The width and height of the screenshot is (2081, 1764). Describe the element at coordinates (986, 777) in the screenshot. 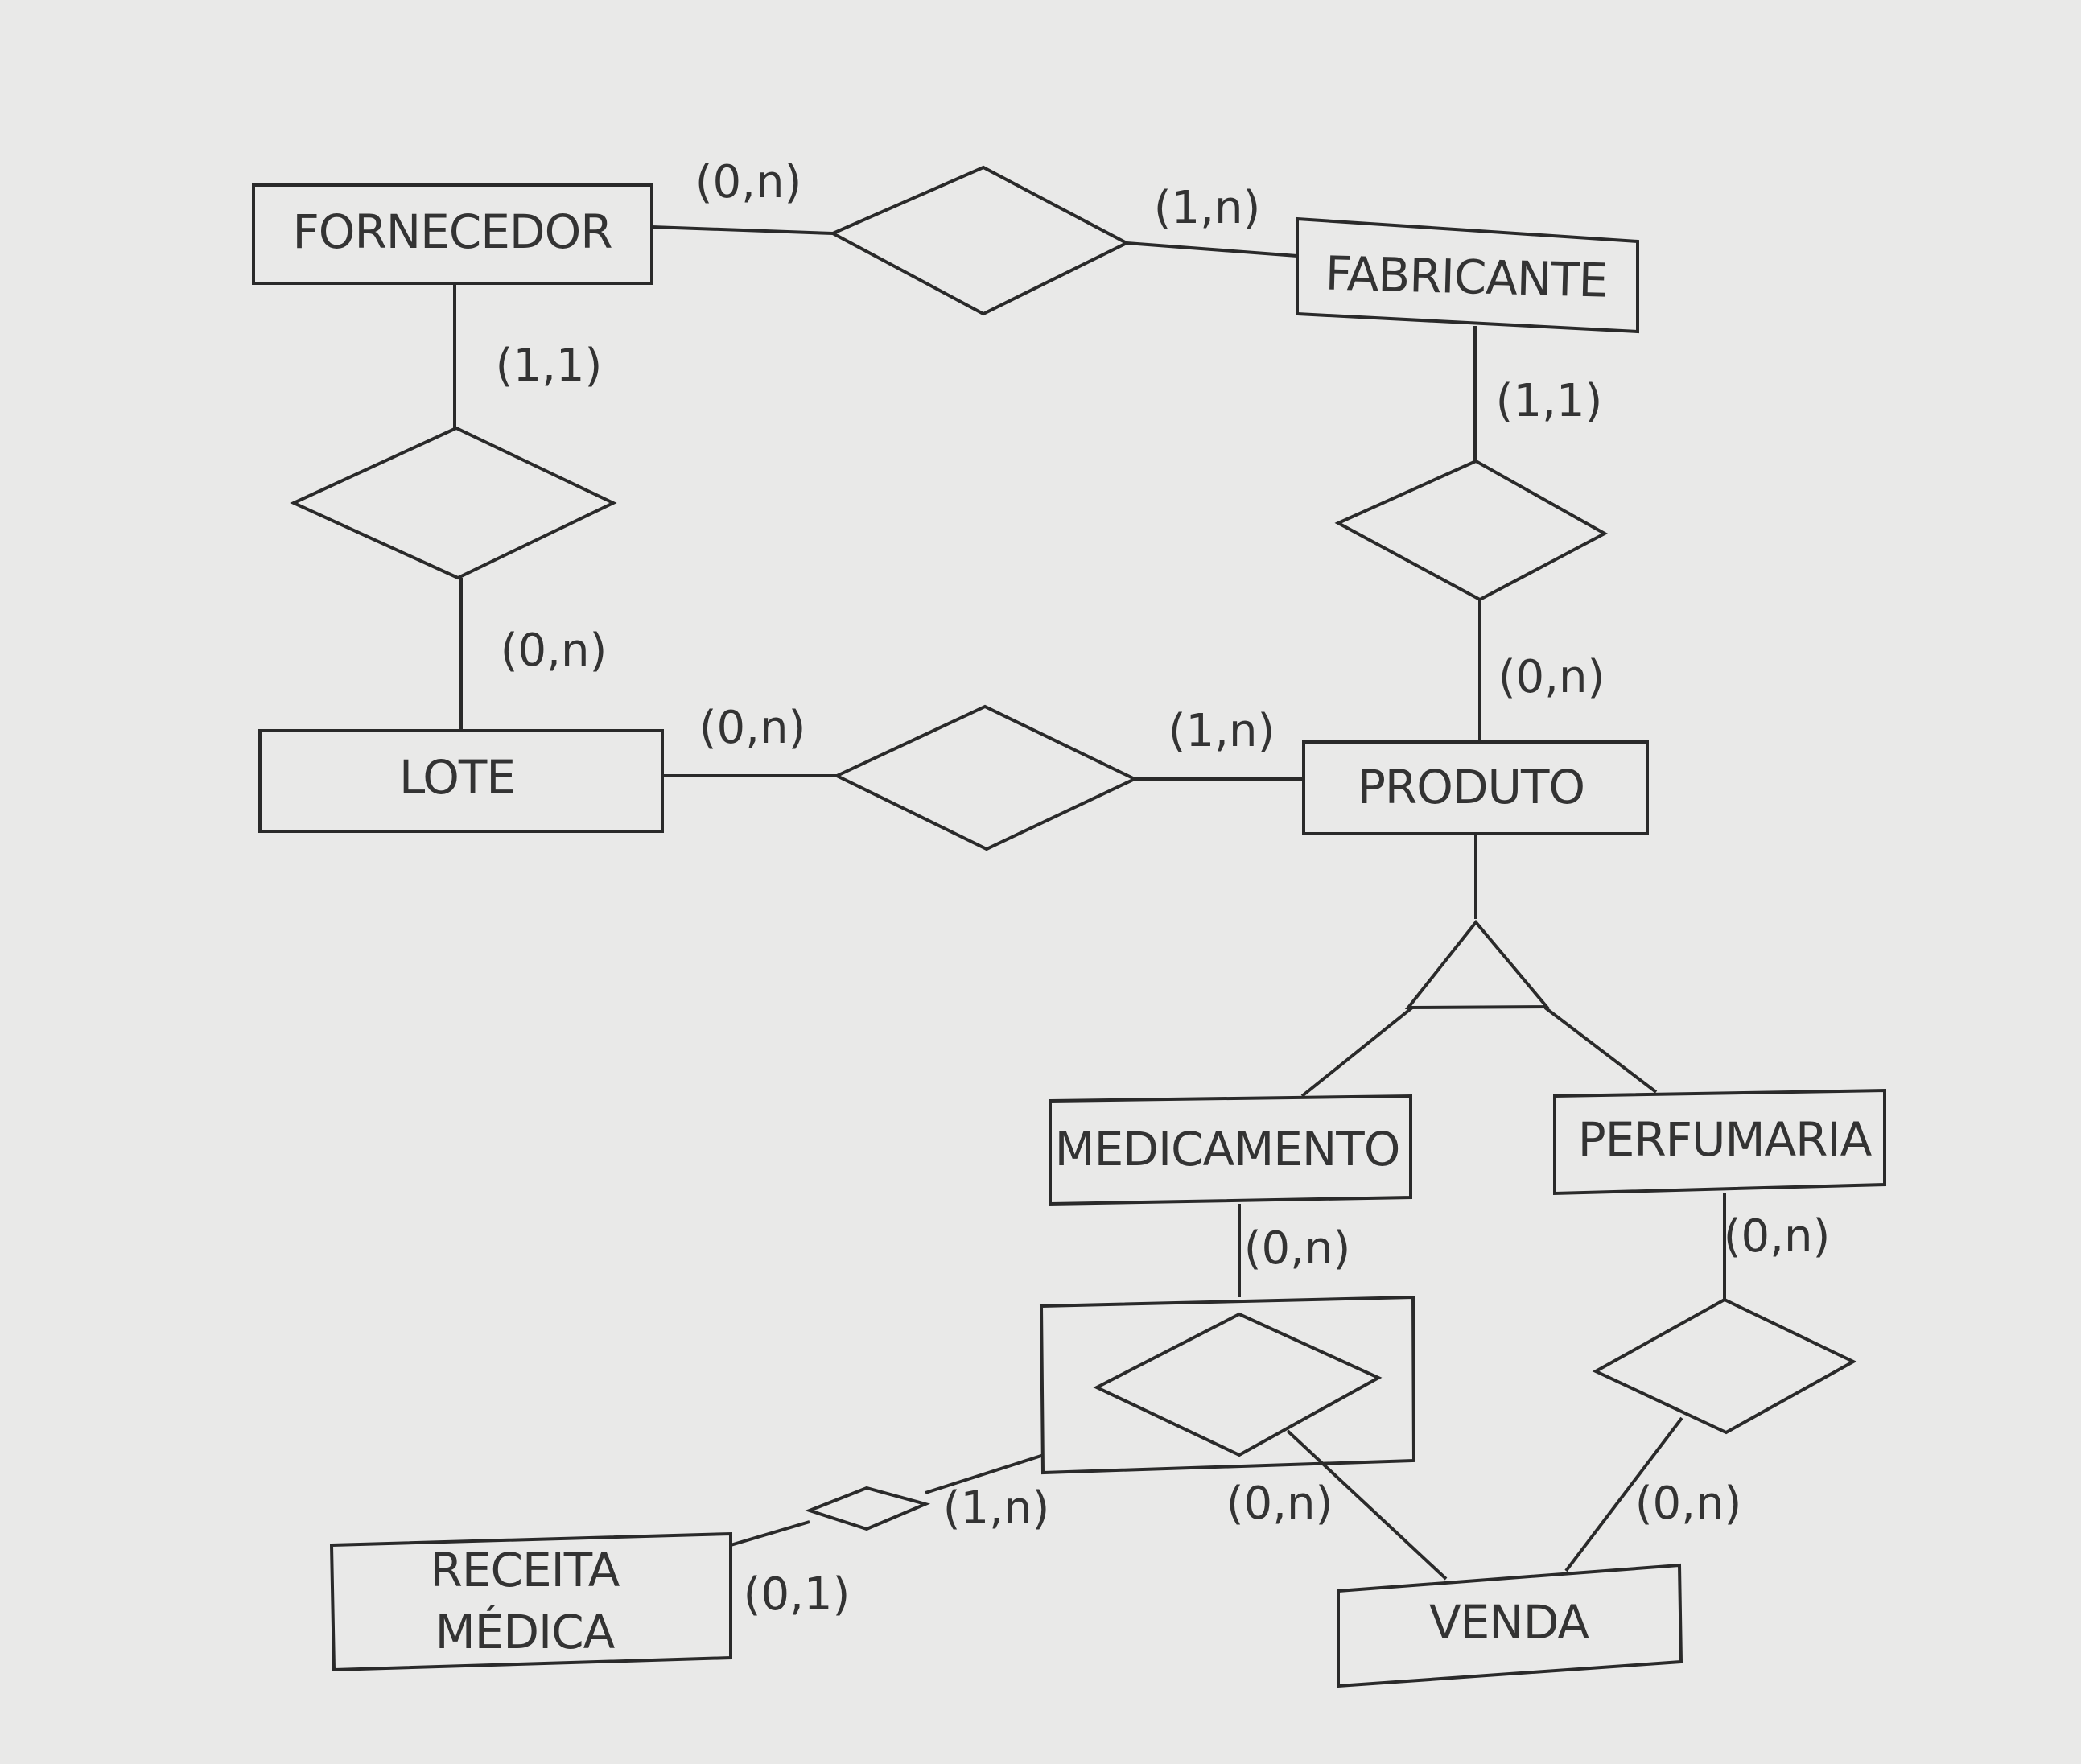

I see `relationship-lote-produto` at that location.